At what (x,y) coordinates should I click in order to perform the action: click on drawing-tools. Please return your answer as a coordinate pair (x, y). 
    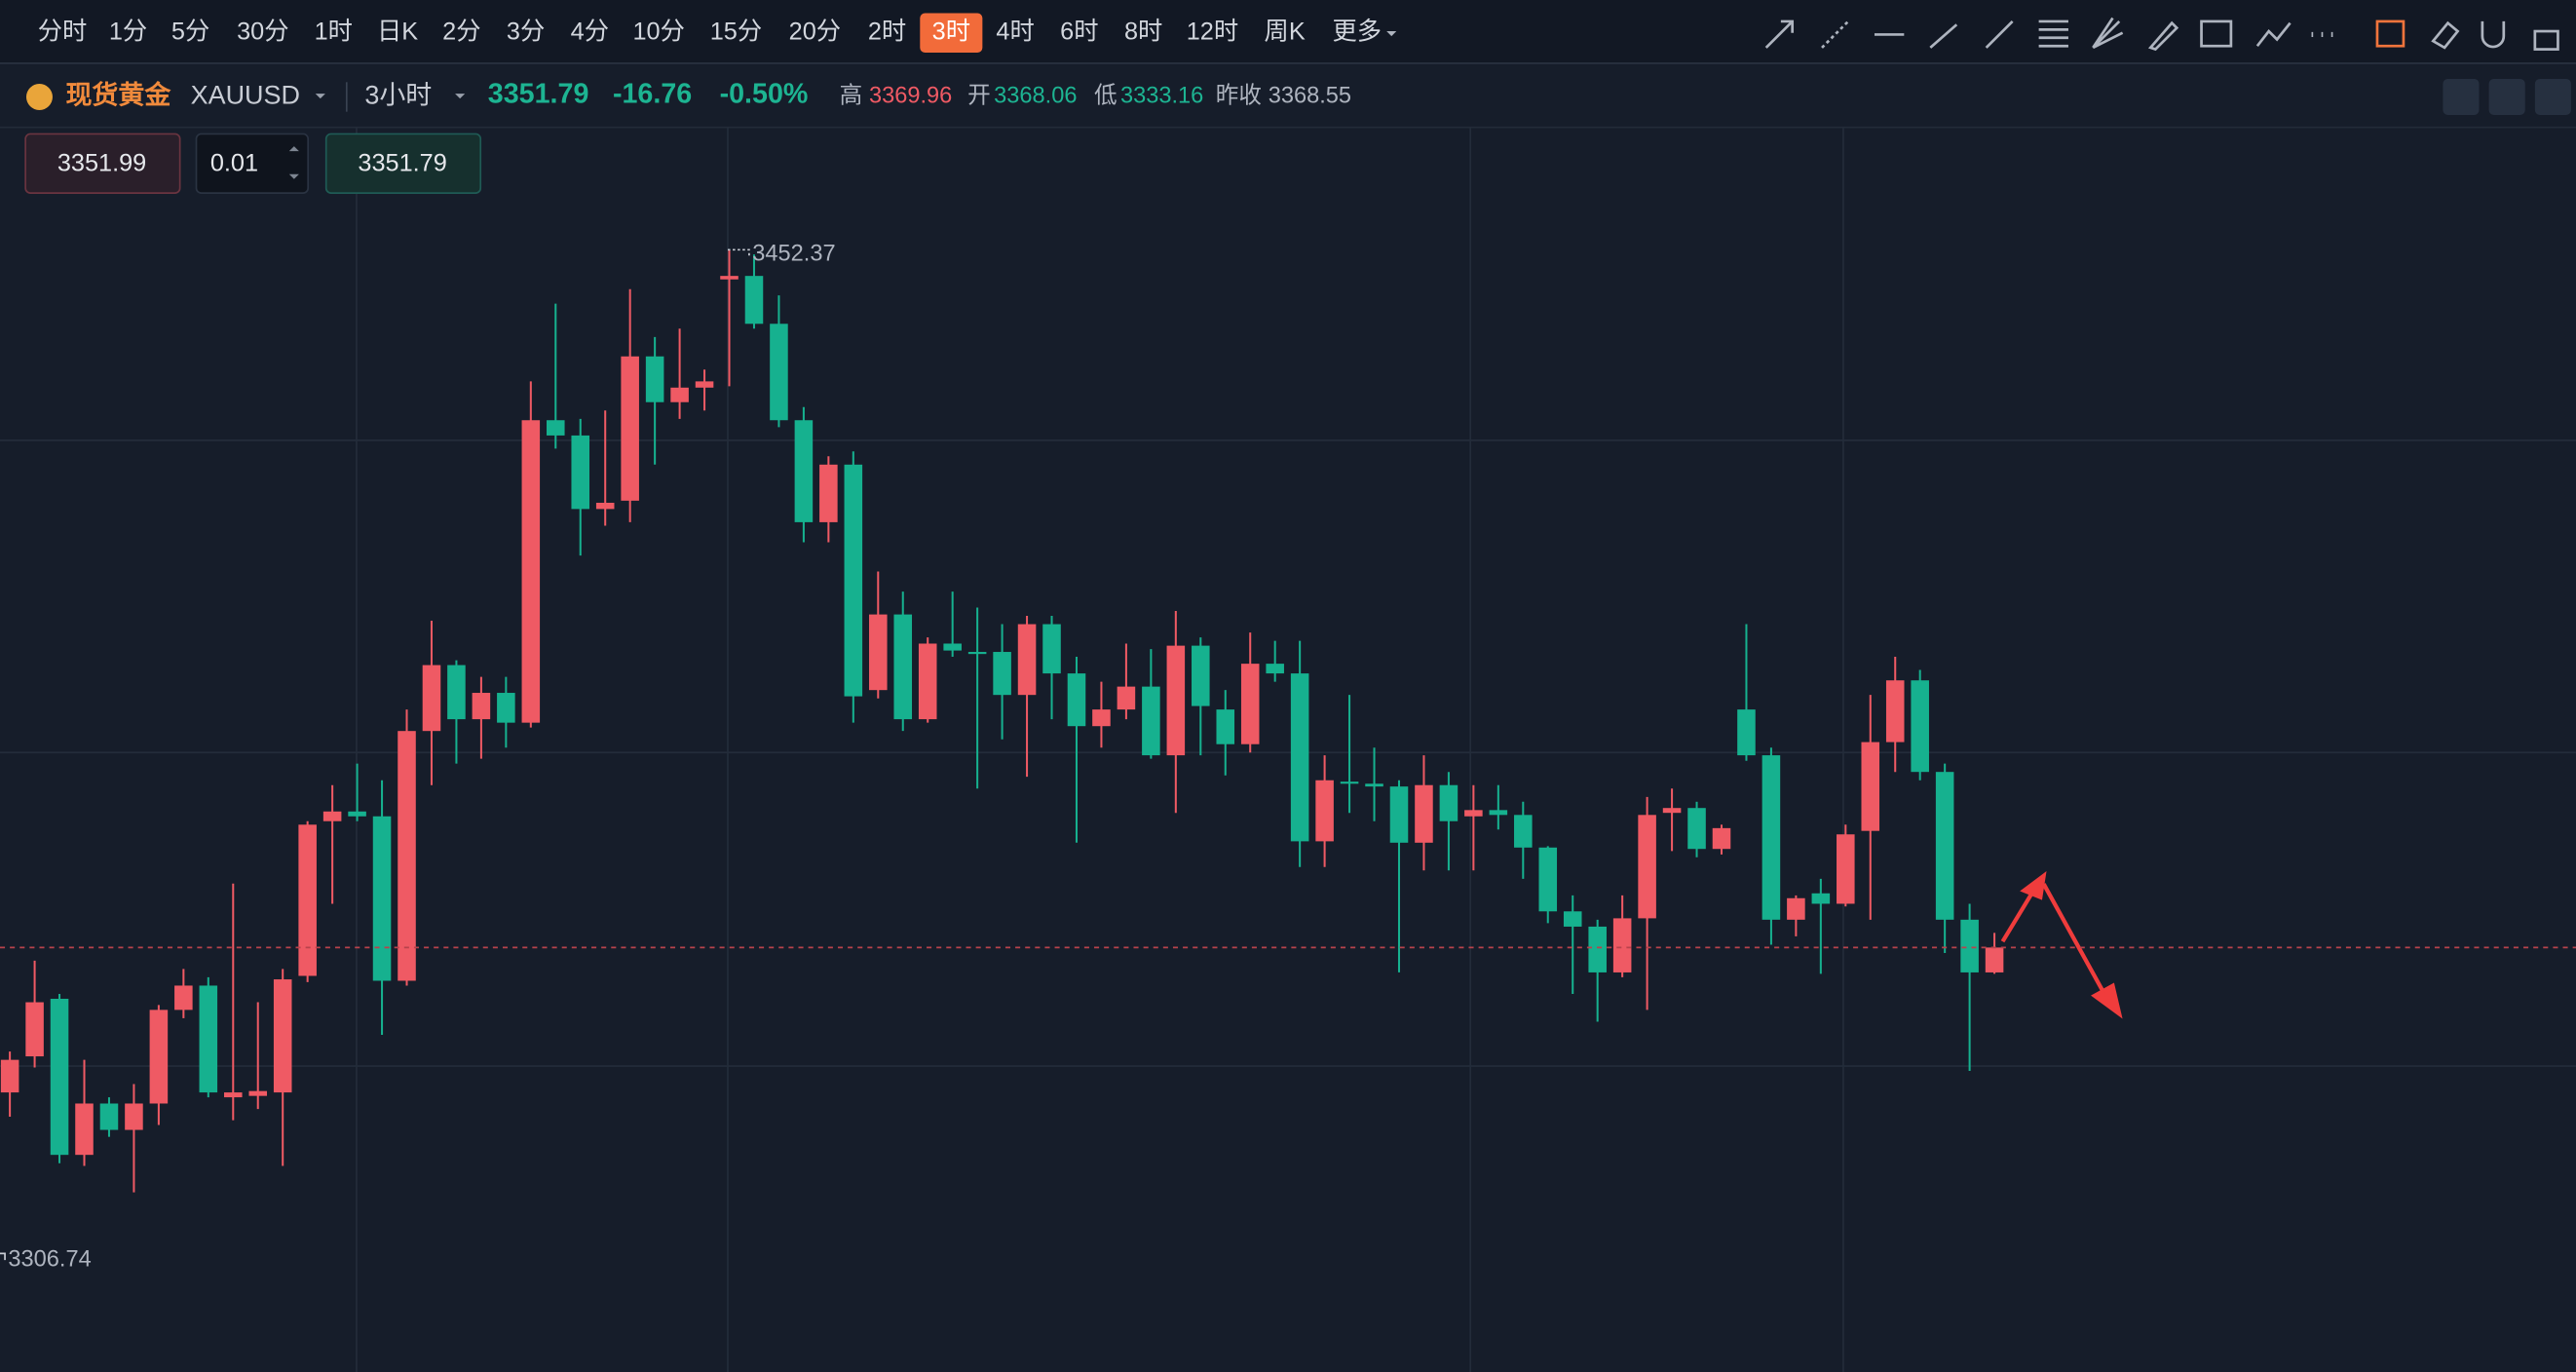
    Looking at the image, I should click on (2161, 34).